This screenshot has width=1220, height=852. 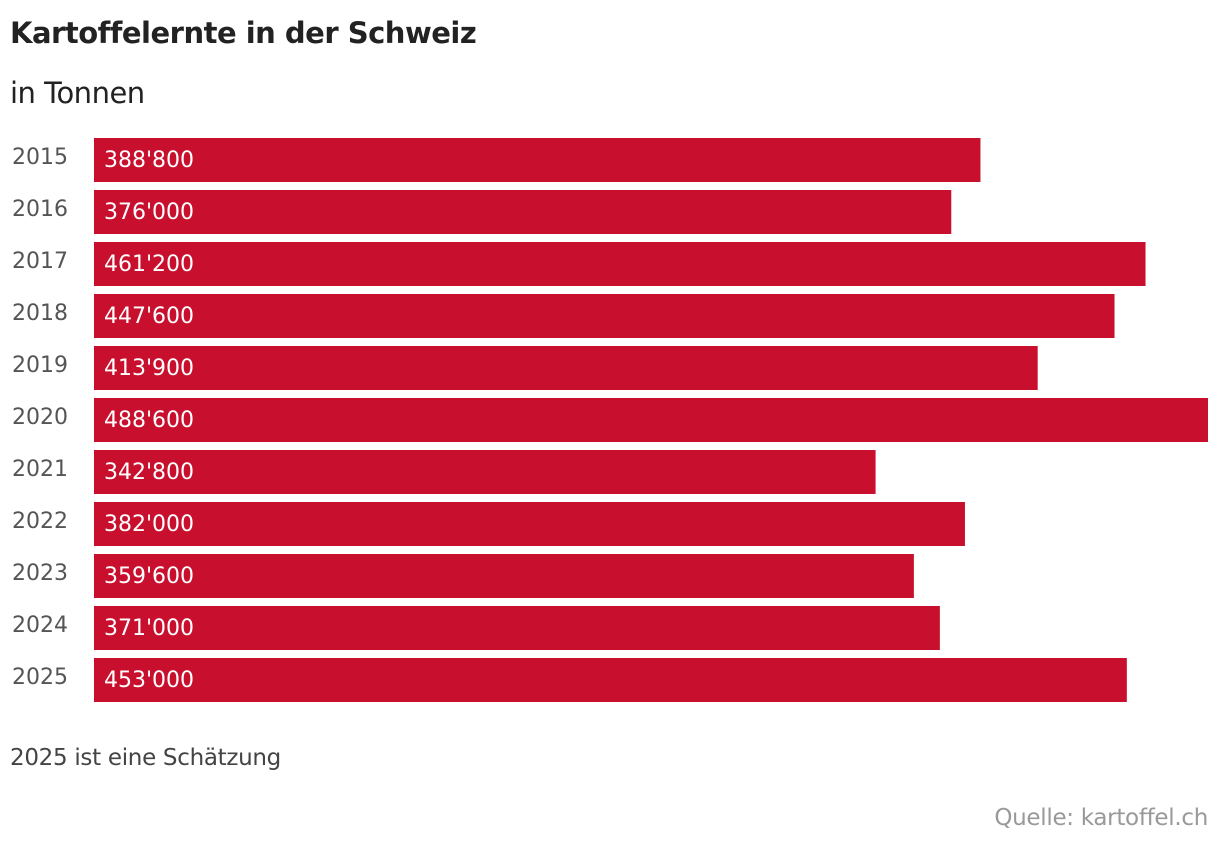 I want to click on chart-title: Kartoffelernte in der Schweiz, so click(x=243, y=33).